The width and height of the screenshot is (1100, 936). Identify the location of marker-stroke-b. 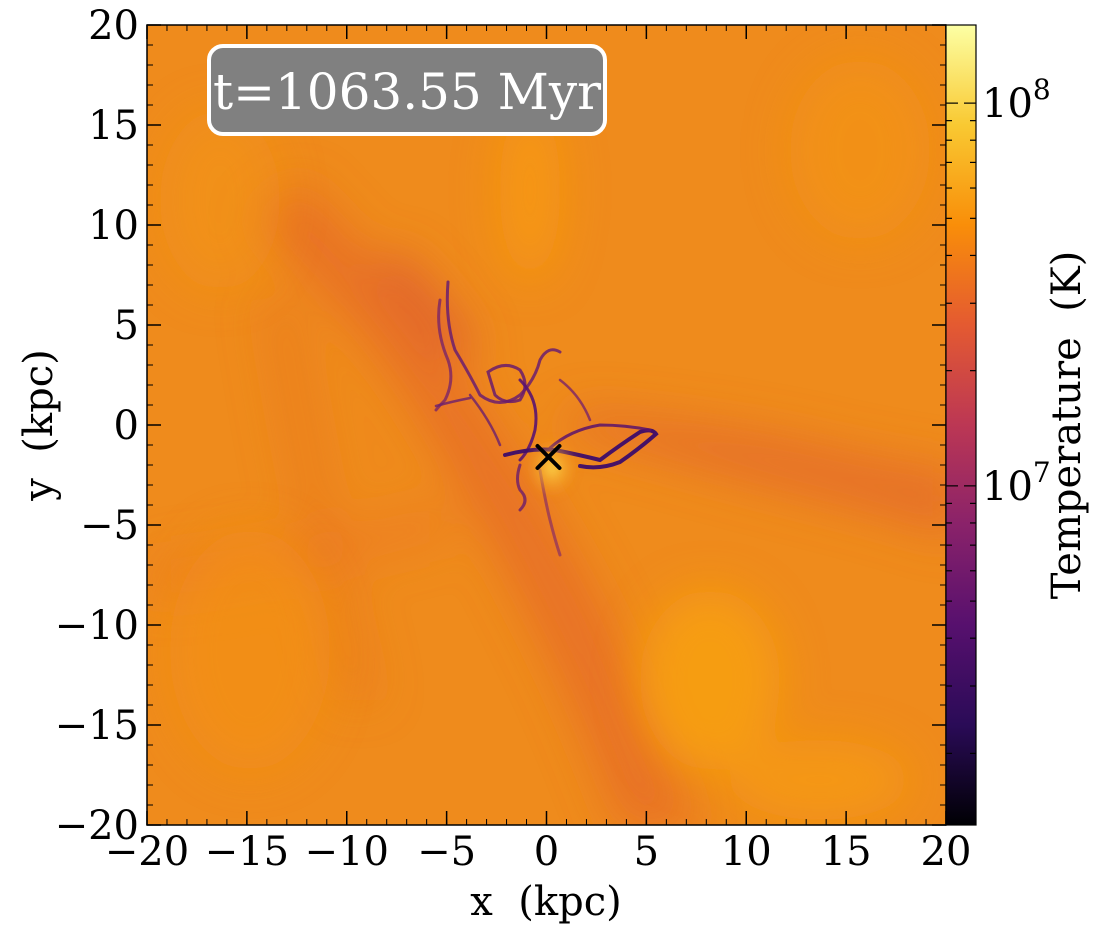
(548, 457).